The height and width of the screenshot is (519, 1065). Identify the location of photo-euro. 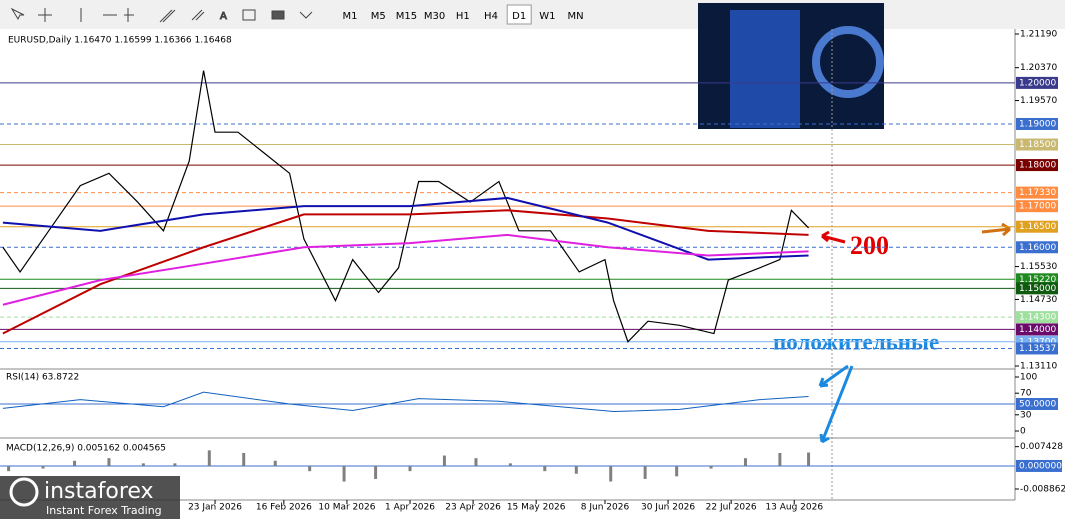
(848, 62).